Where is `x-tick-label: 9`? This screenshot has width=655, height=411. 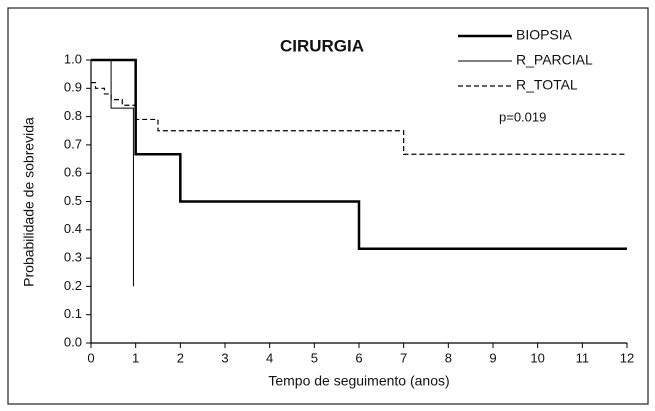 x-tick-label: 9 is located at coordinates (492, 357).